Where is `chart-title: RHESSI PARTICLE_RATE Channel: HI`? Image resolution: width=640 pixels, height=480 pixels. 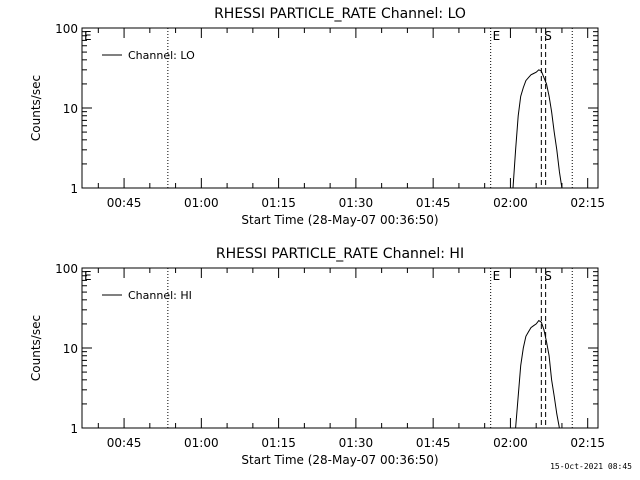
chart-title: RHESSI PARTICLE_RATE Channel: HI is located at coordinates (340, 254).